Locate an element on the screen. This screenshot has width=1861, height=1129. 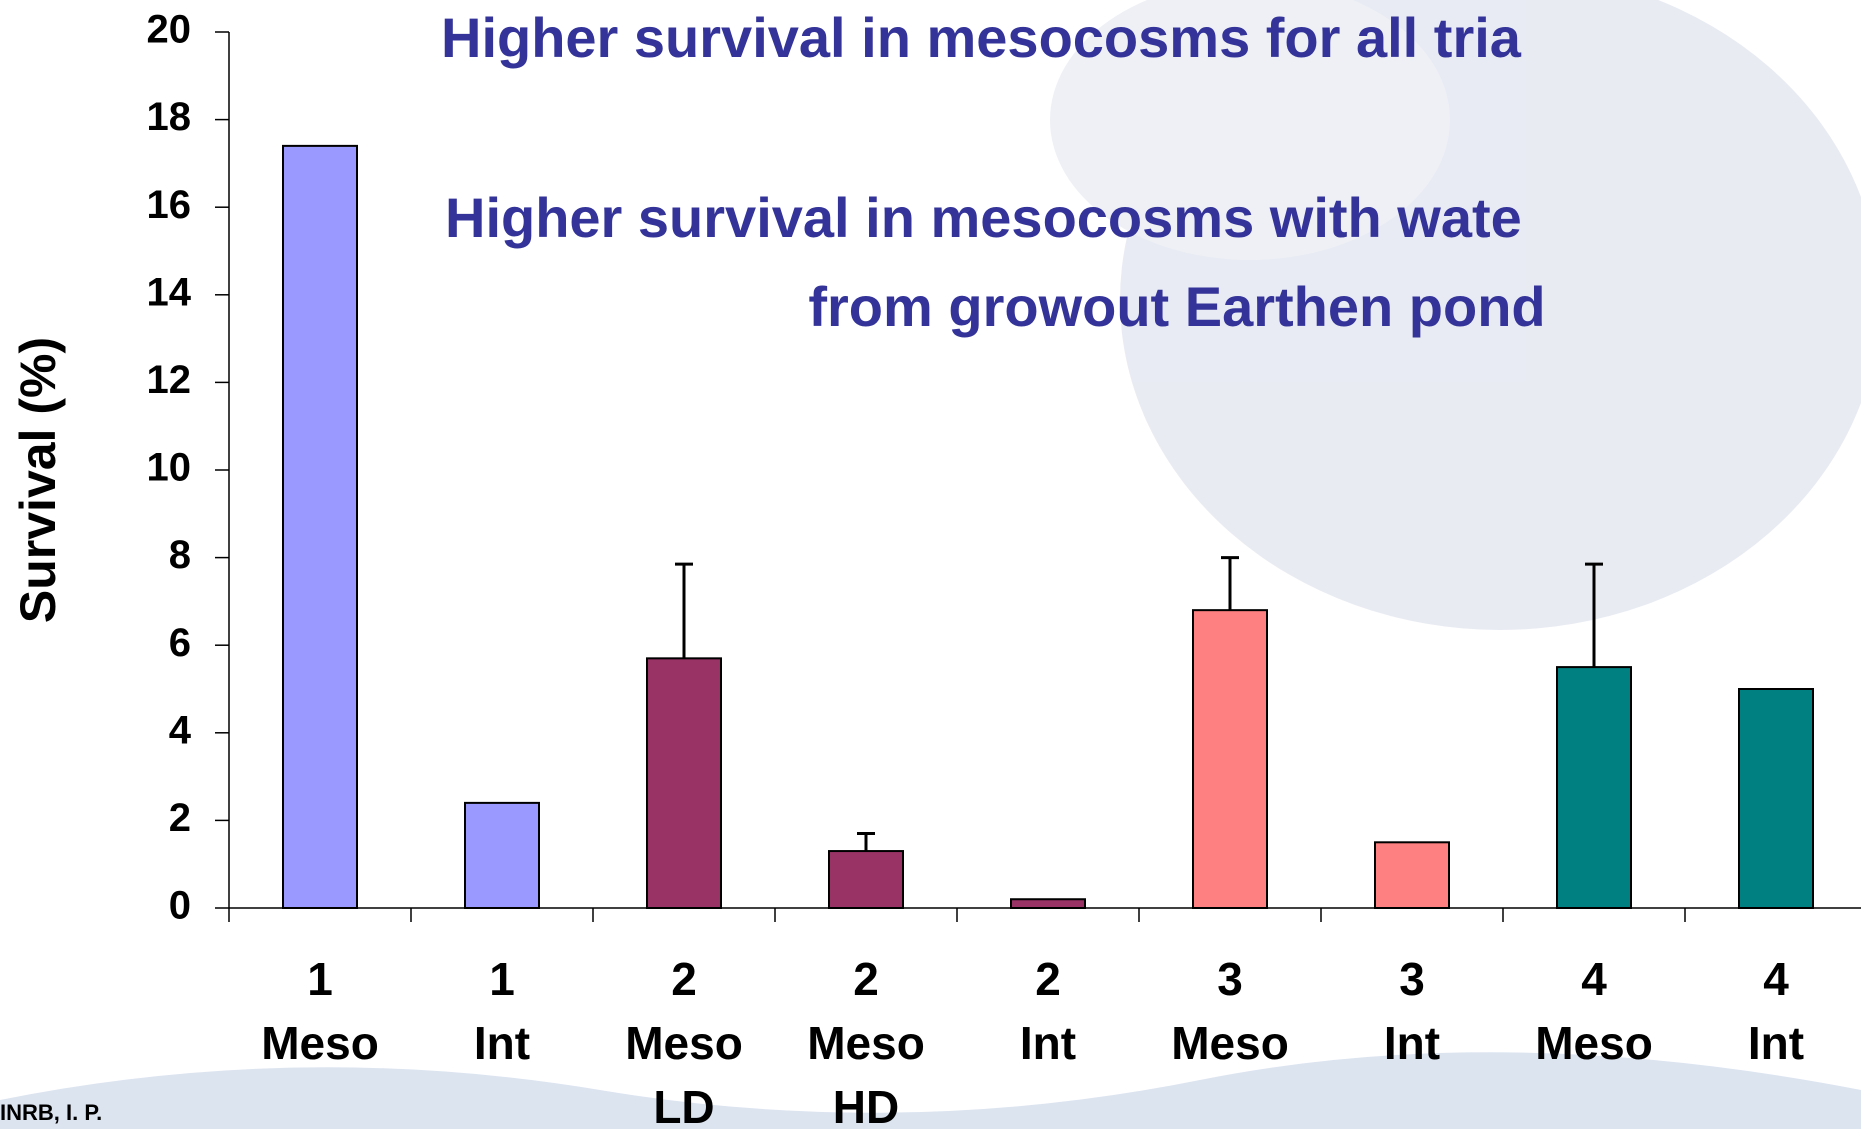
y-tick-label: 14 is located at coordinates (169, 292).